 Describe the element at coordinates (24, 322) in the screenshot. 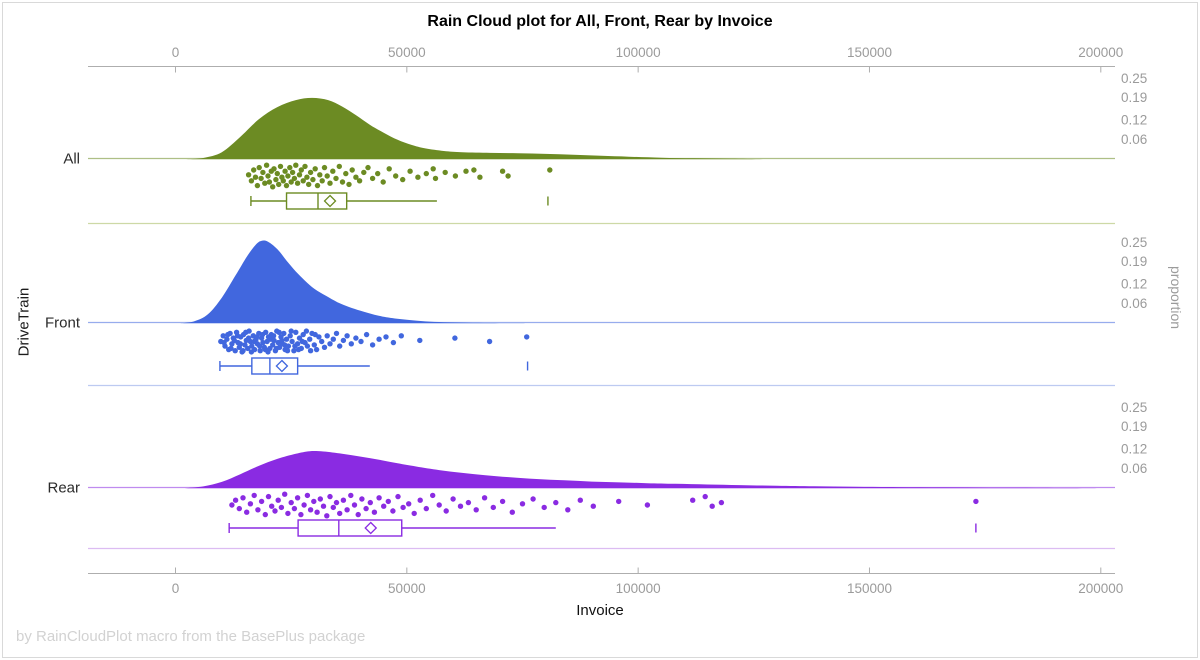

I see `y-axis-label: DriveTrain` at that location.